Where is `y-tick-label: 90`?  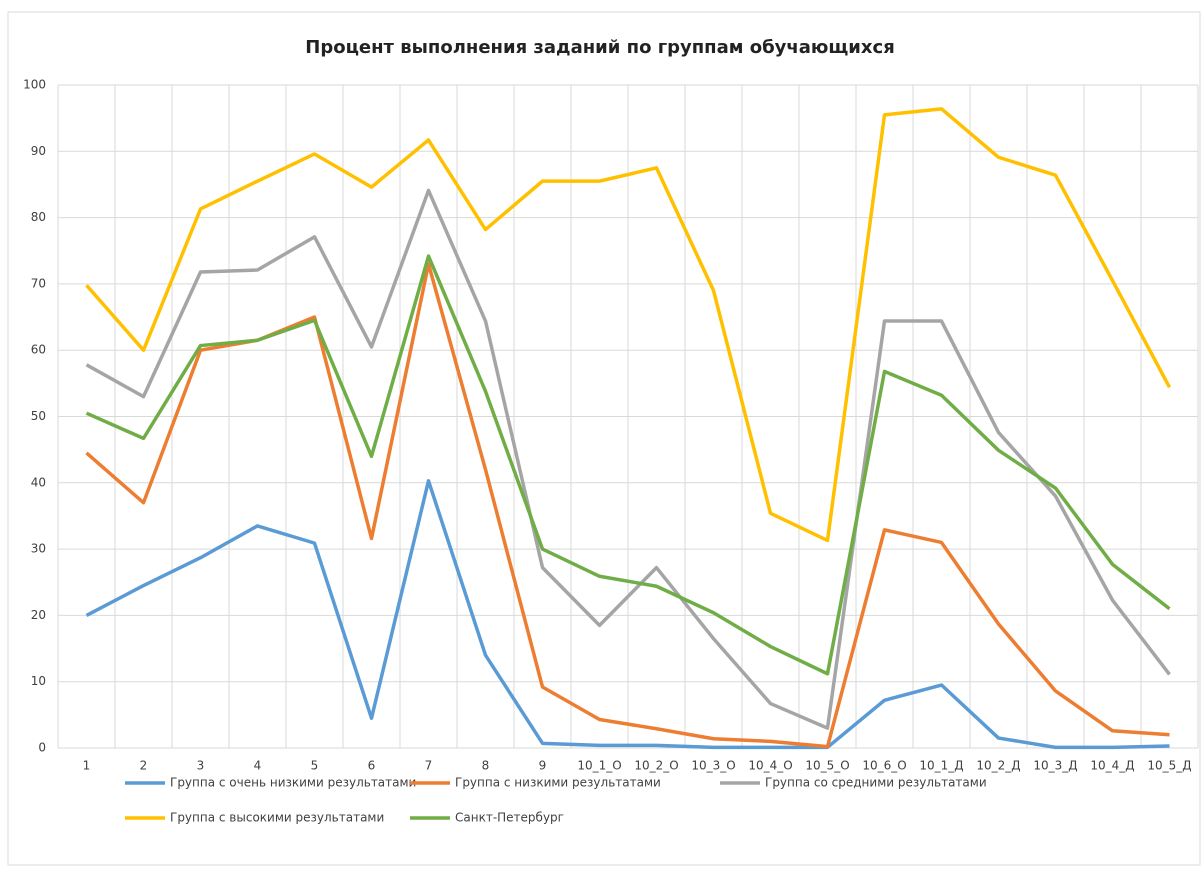
y-tick-label: 90 is located at coordinates (38, 151).